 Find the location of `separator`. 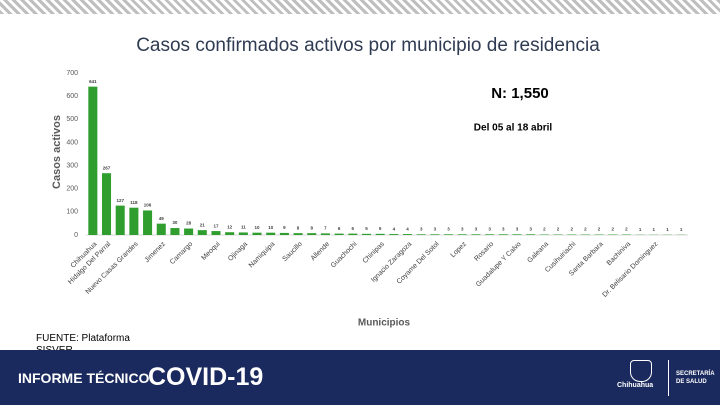

separator is located at coordinates (668, 378).